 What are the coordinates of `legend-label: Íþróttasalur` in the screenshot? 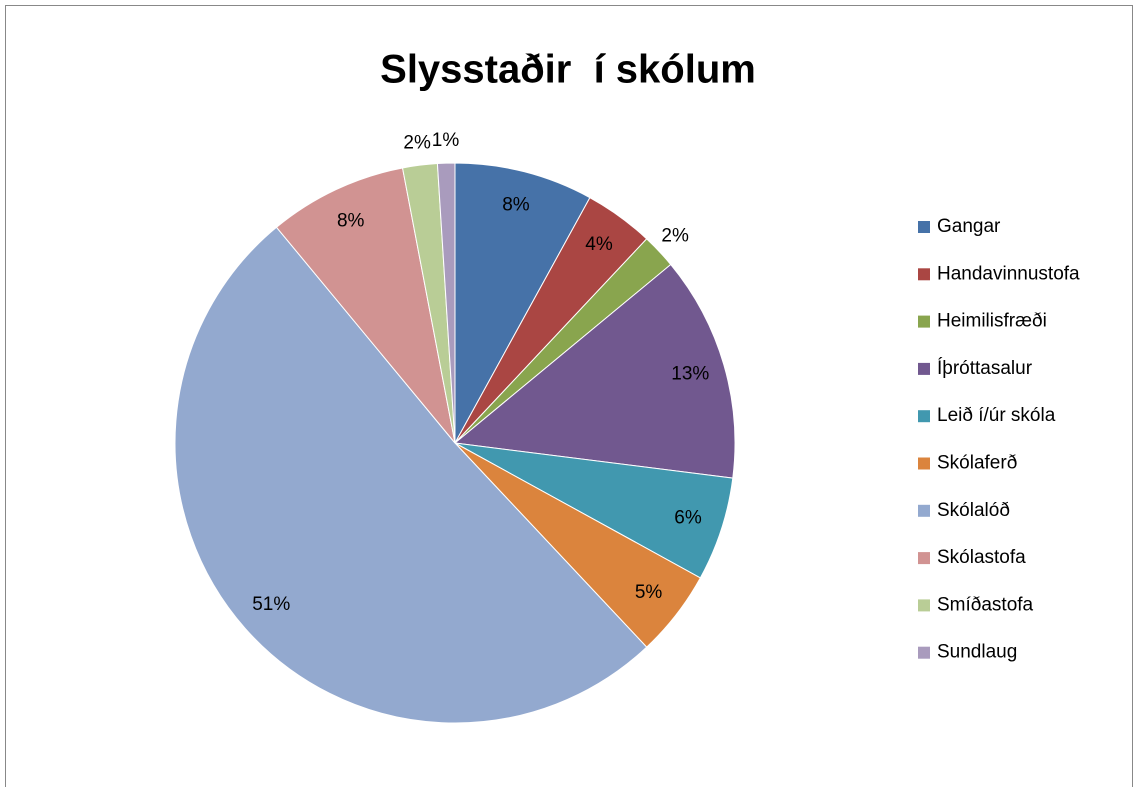 It's located at (985, 368).